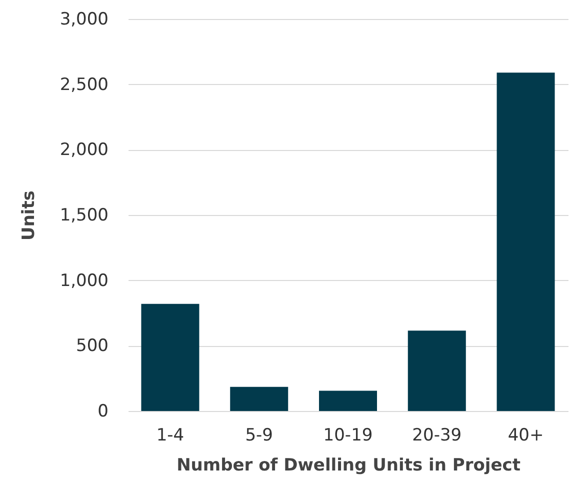 This screenshot has height=496, width=573. What do you see at coordinates (28, 215) in the screenshot?
I see `y-axis-title: Units` at bounding box center [28, 215].